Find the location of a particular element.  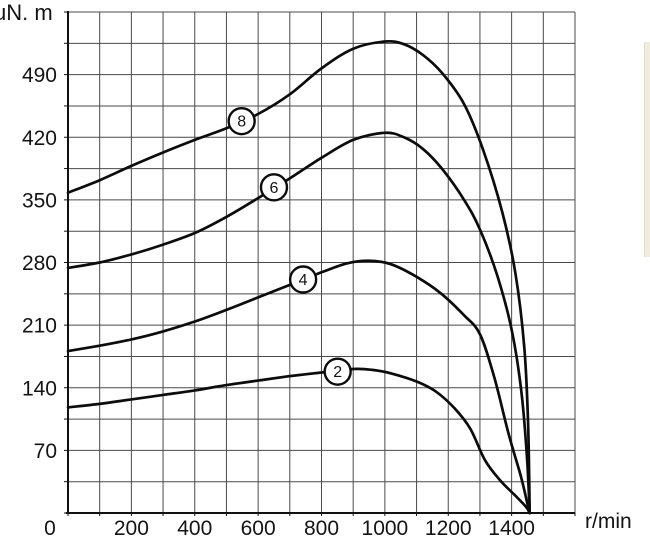

curve-label-6: 6 is located at coordinates (274, 187).